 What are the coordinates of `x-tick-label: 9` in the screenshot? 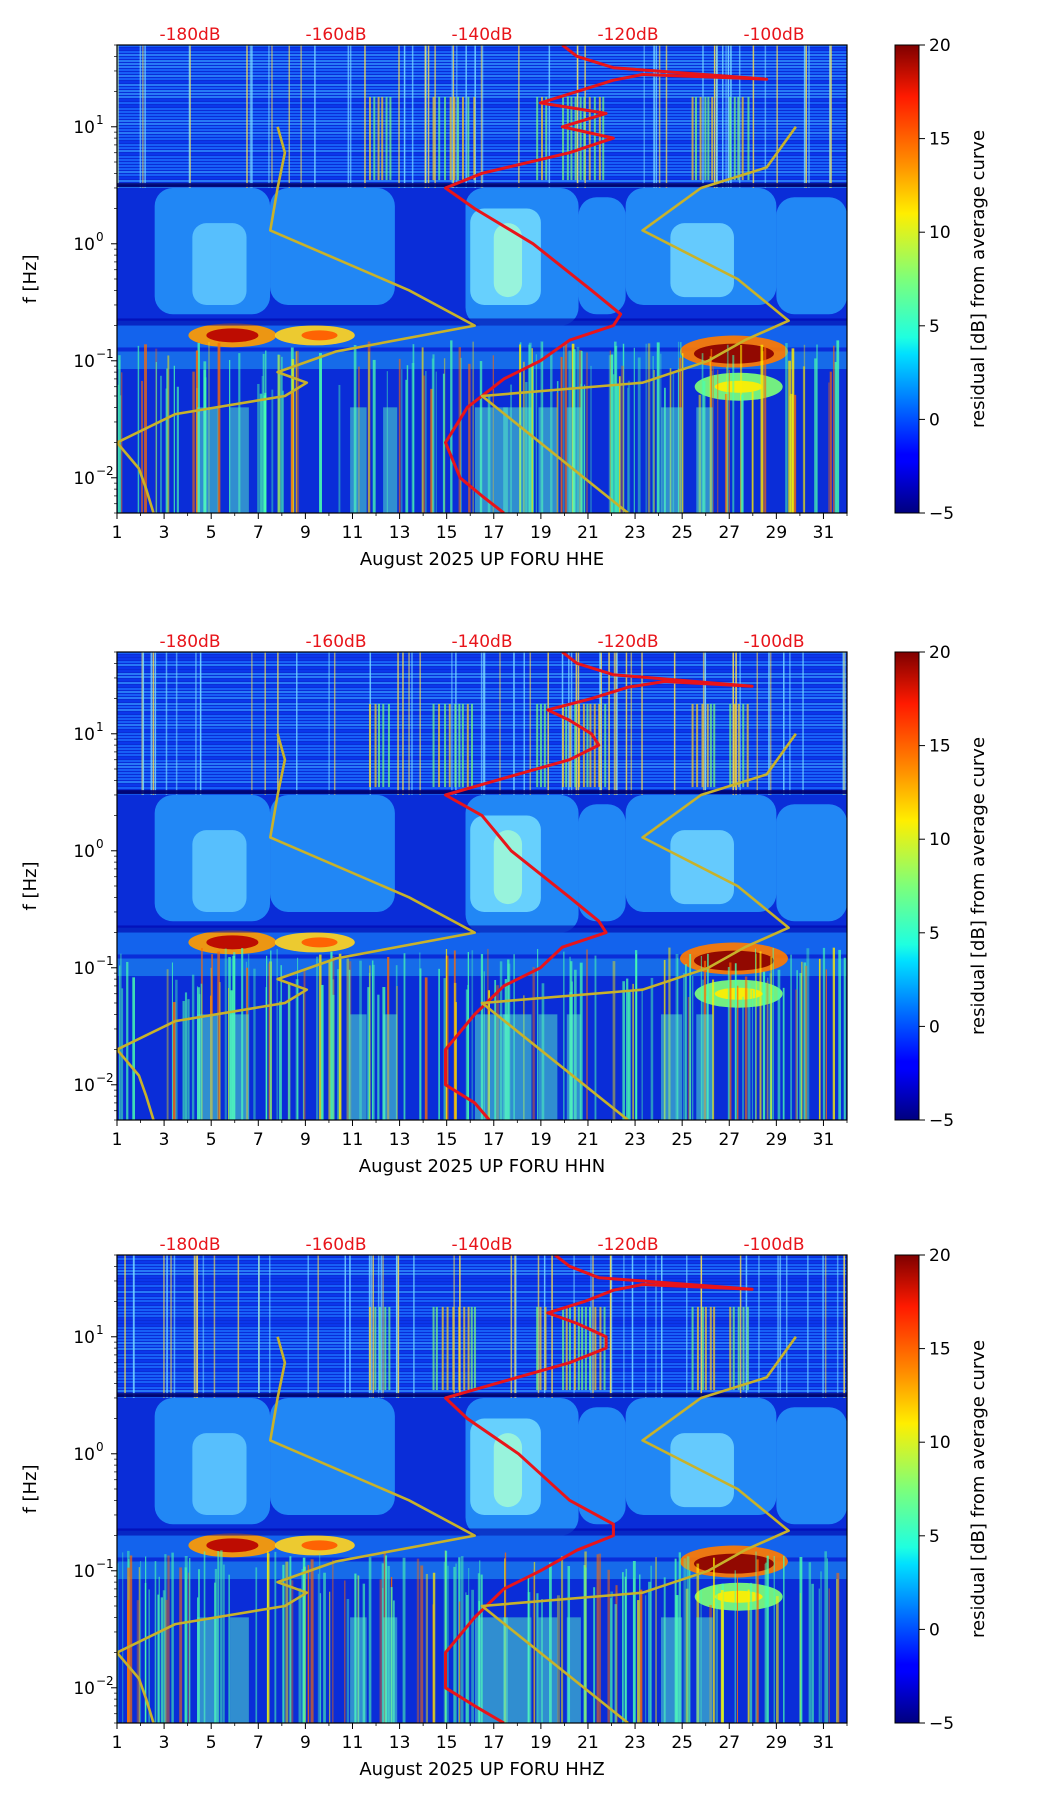 It's located at (305, 1743).